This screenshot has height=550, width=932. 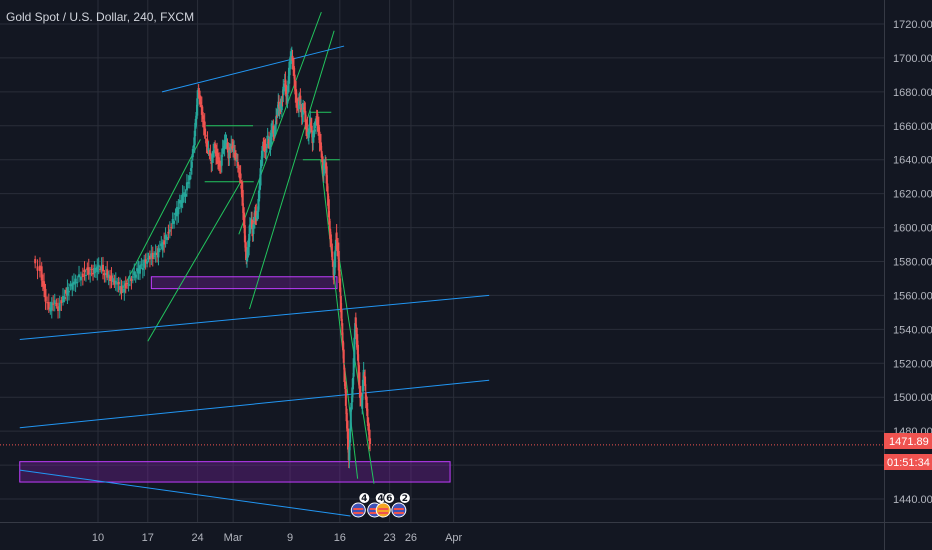 I want to click on price-tick-label: 1700.00, so click(x=912, y=59).